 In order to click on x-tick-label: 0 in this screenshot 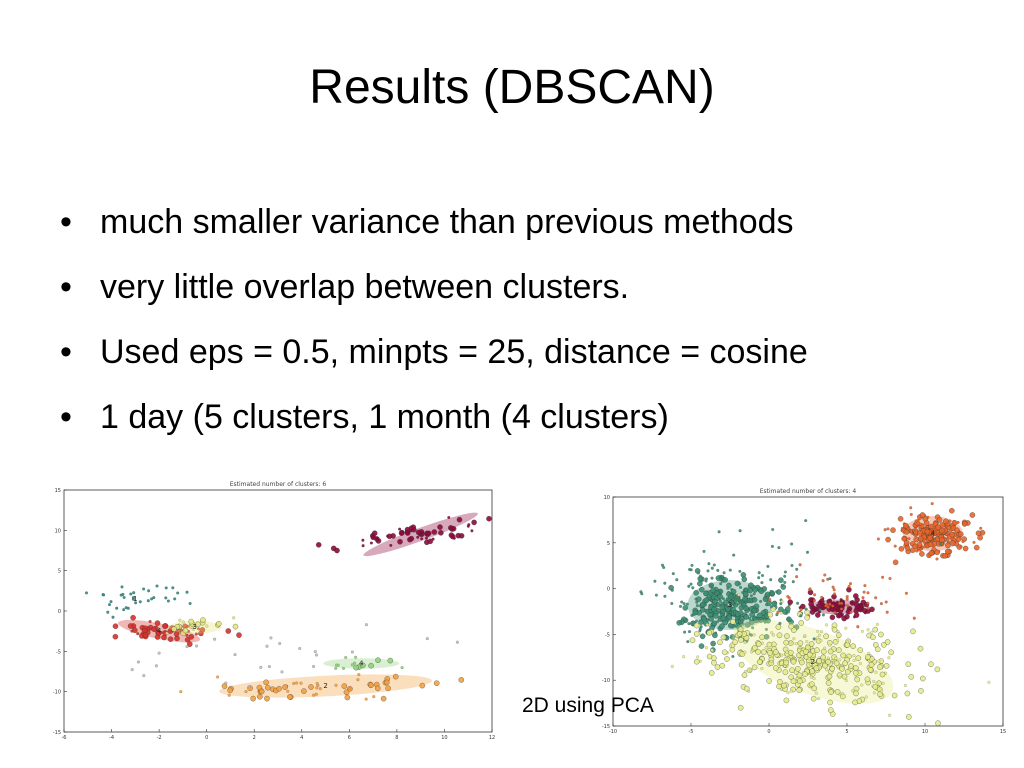, I will do `click(206, 738)`.